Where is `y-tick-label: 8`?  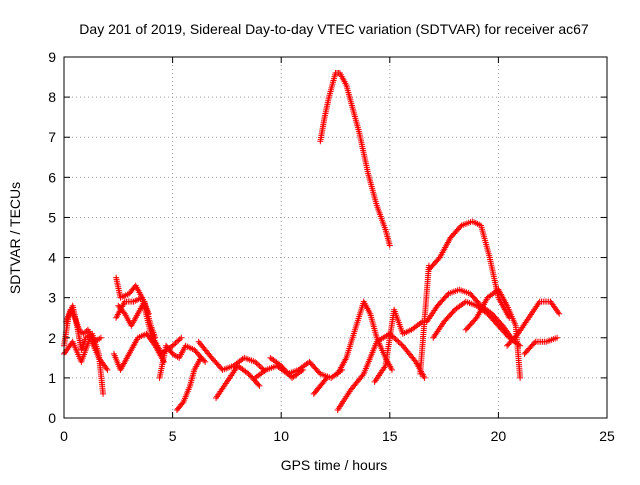
y-tick-label: 8 is located at coordinates (52, 97).